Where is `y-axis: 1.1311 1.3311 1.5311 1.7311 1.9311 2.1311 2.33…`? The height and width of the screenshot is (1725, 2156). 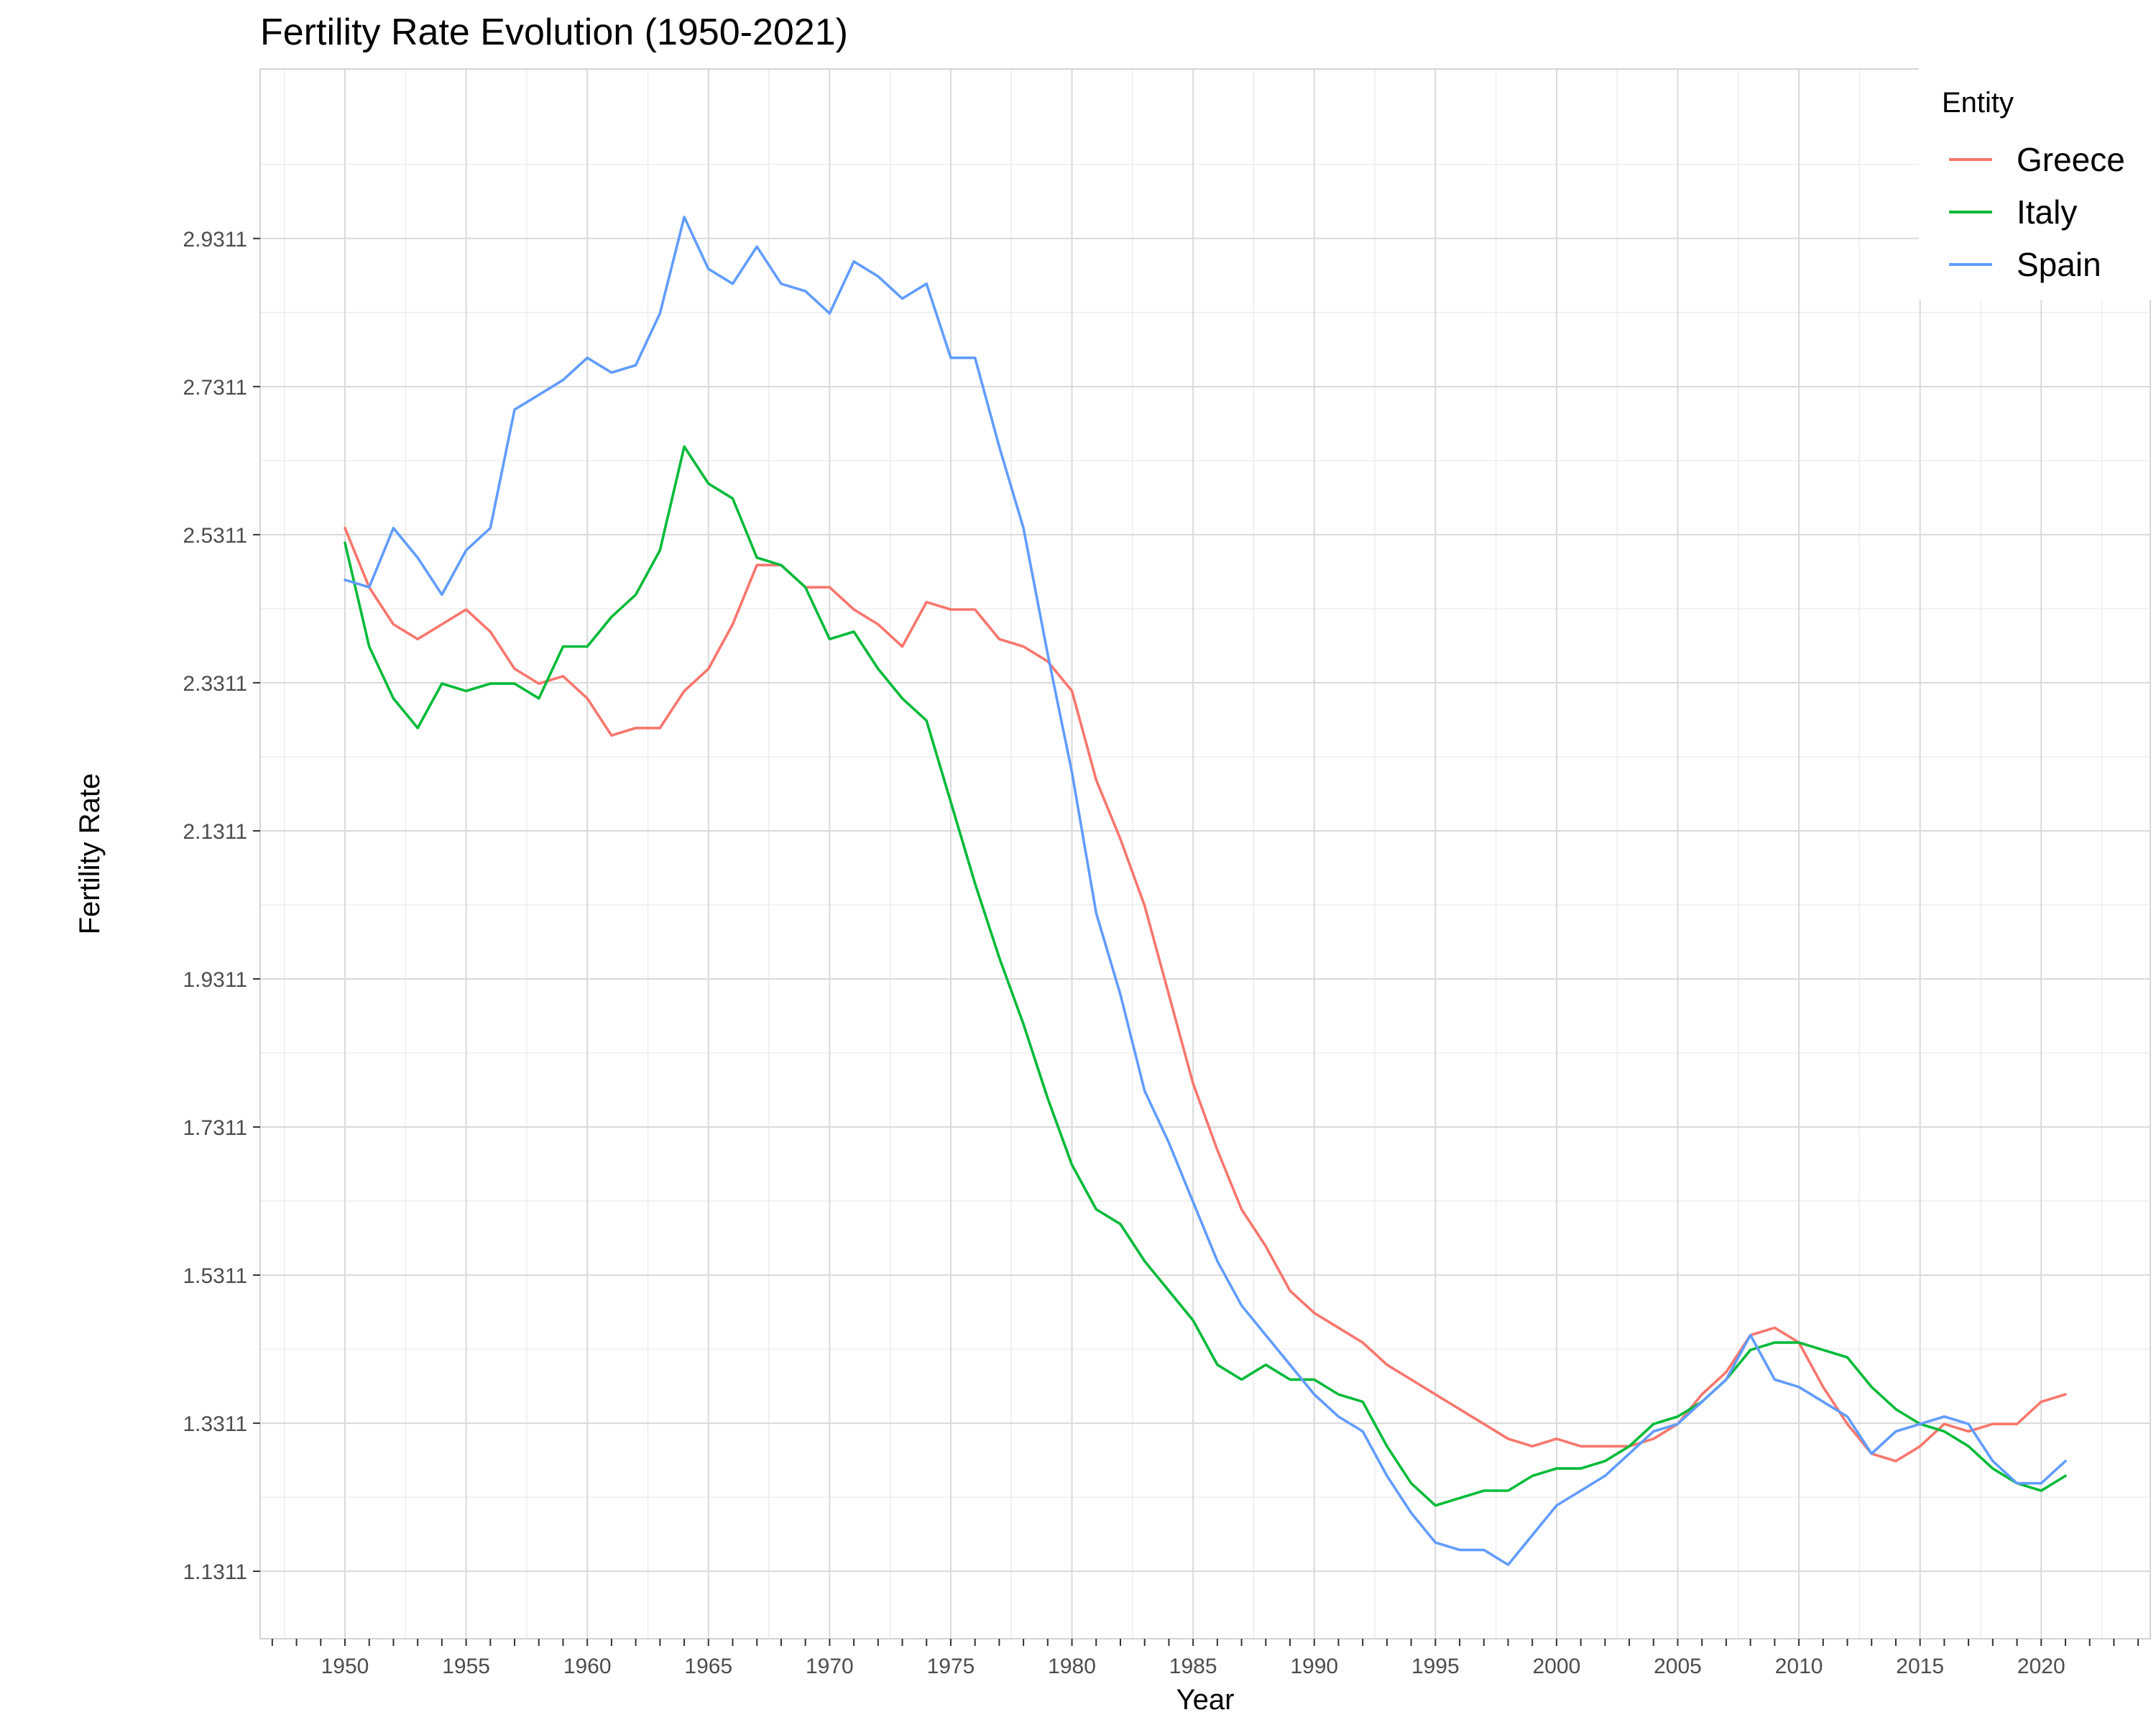
y-axis: 1.1311 1.3311 1.5311 1.7311 1.9311 2.1311 2.33… is located at coordinates (221, 906).